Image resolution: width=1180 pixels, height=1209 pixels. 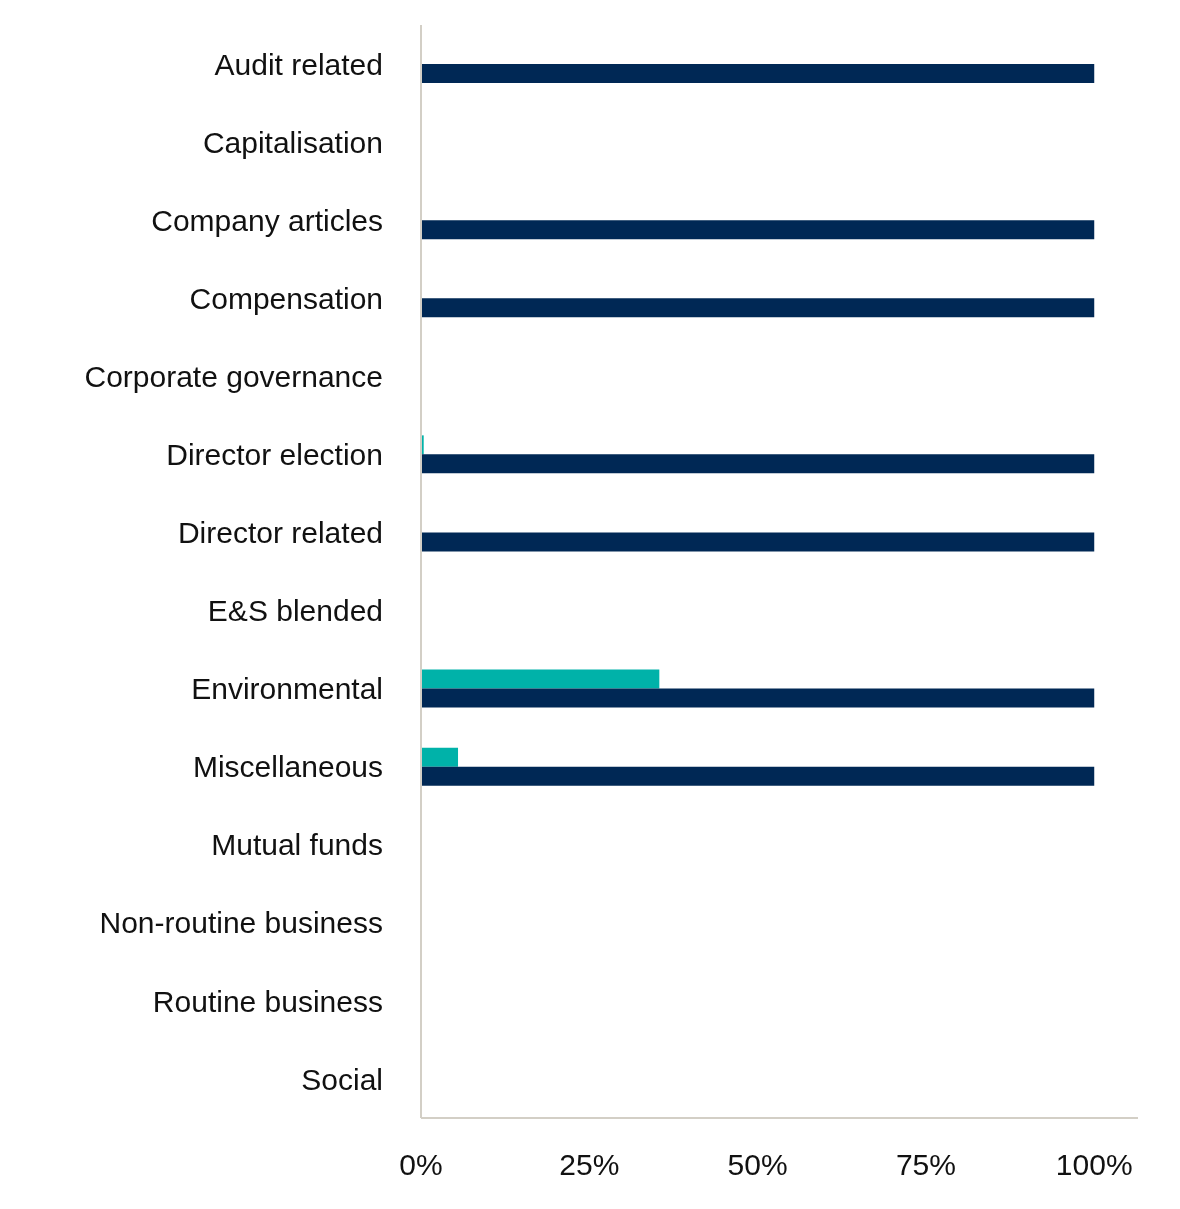 What do you see at coordinates (298, 64) in the screenshot?
I see `y-tick-label: Audit related` at bounding box center [298, 64].